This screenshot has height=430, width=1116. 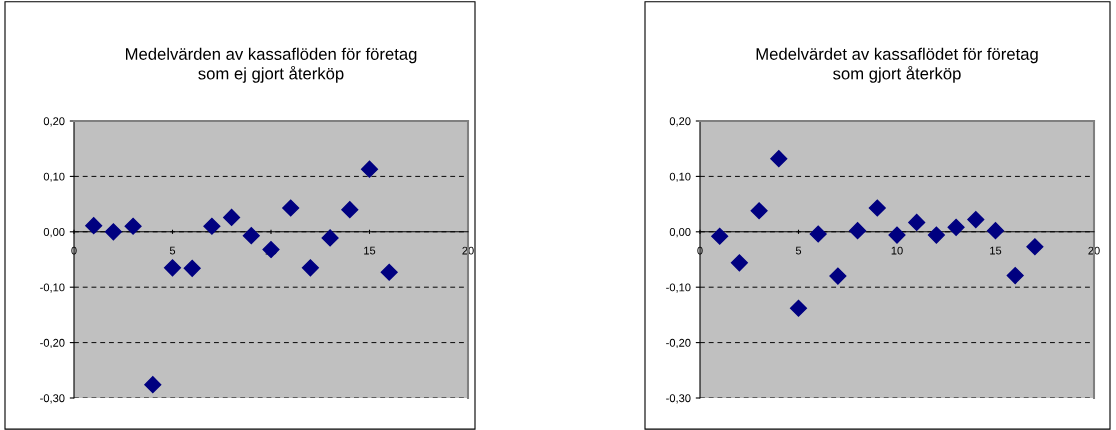 What do you see at coordinates (271, 65) in the screenshot?
I see `chart-title: Medelvärden av kassaflöden för företag som ej gjort återköp` at bounding box center [271, 65].